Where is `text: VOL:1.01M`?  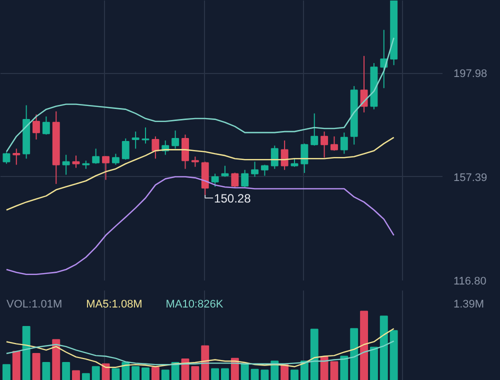
text: VOL:1.01M is located at coordinates (34, 304).